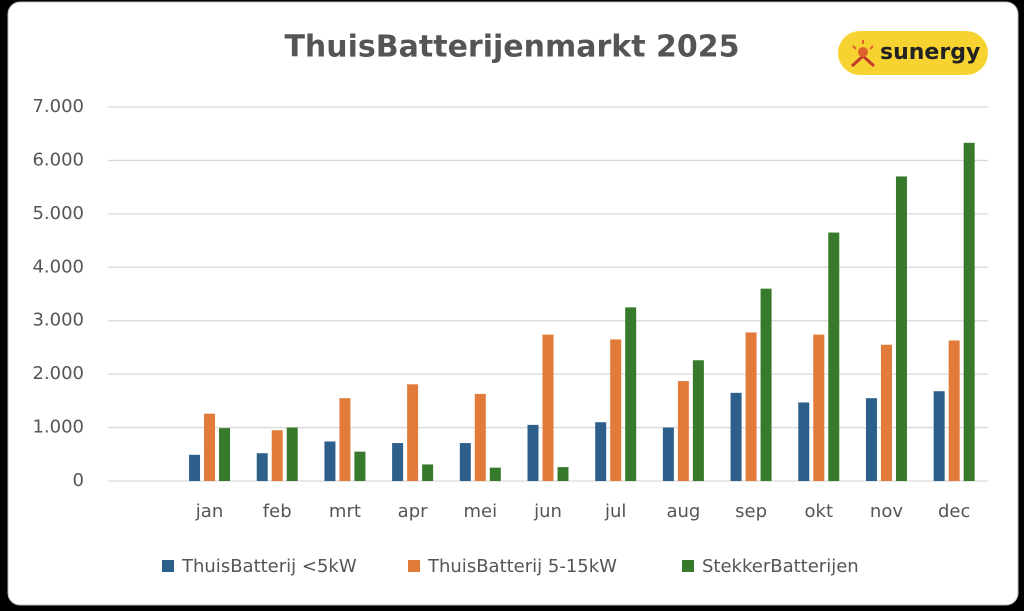 The width and height of the screenshot is (1024, 611). What do you see at coordinates (522, 566) in the screenshot?
I see `legend-label: ThuisBatterij 5-15kW` at bounding box center [522, 566].